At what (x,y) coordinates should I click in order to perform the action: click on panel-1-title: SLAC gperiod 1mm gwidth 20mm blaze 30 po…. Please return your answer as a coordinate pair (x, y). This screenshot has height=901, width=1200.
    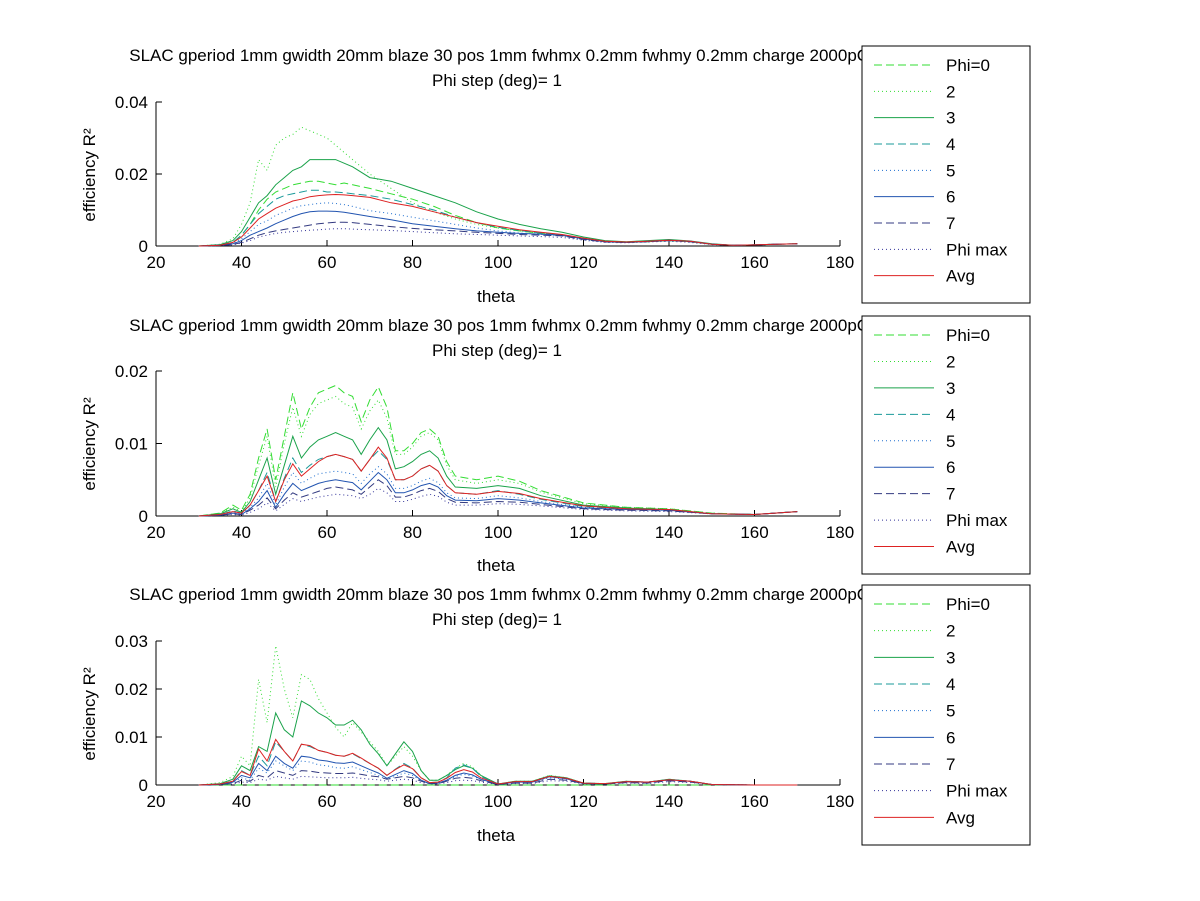
    Looking at the image, I should click on (544, 55).